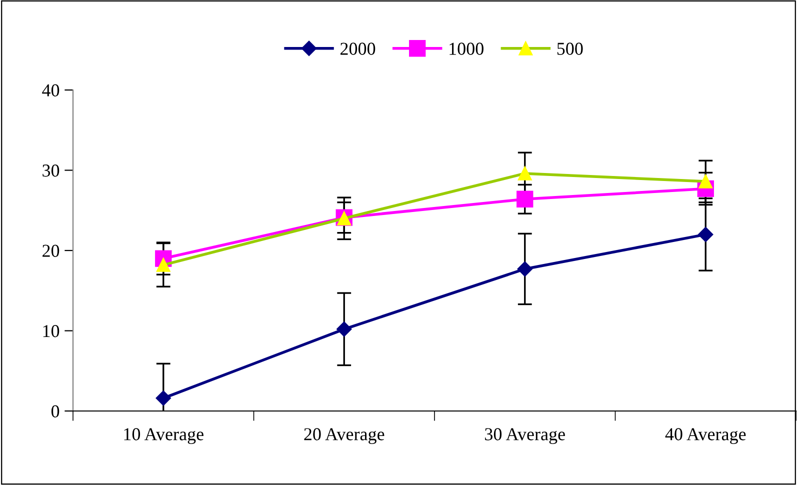 This screenshot has height=485, width=797. Describe the element at coordinates (164, 436) in the screenshot. I see `x-tick-label: 10 Average` at that location.